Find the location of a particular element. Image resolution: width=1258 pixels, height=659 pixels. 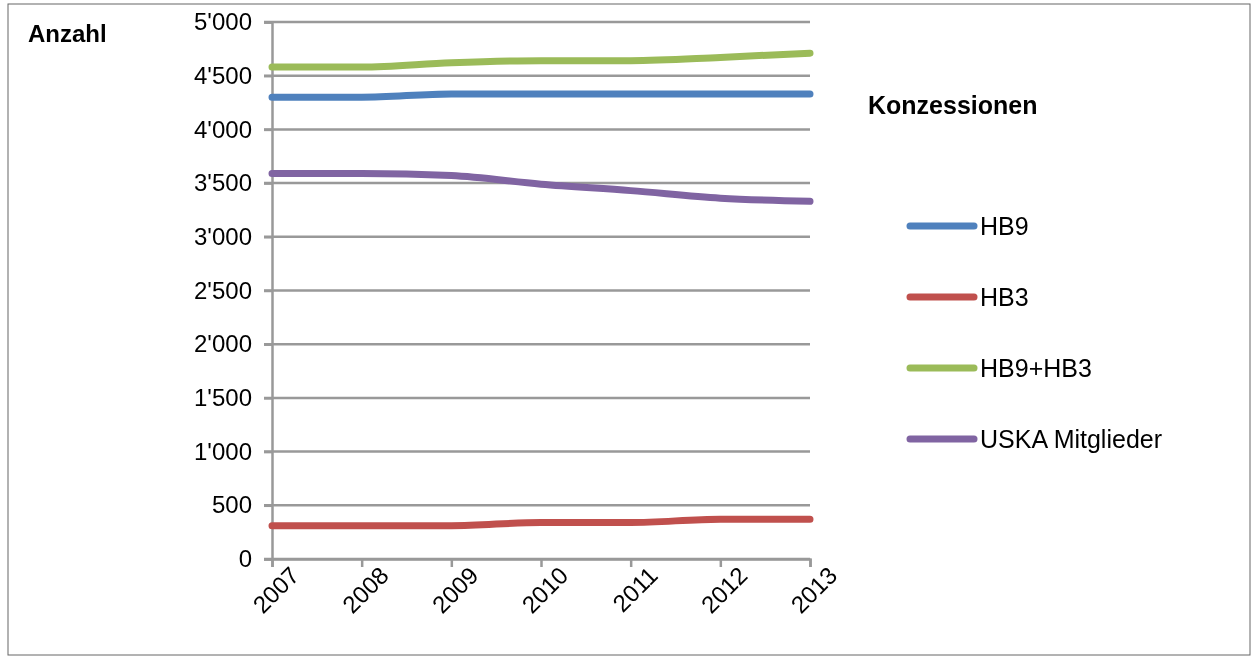

y-tick-label: 2'500 is located at coordinates (223, 290).